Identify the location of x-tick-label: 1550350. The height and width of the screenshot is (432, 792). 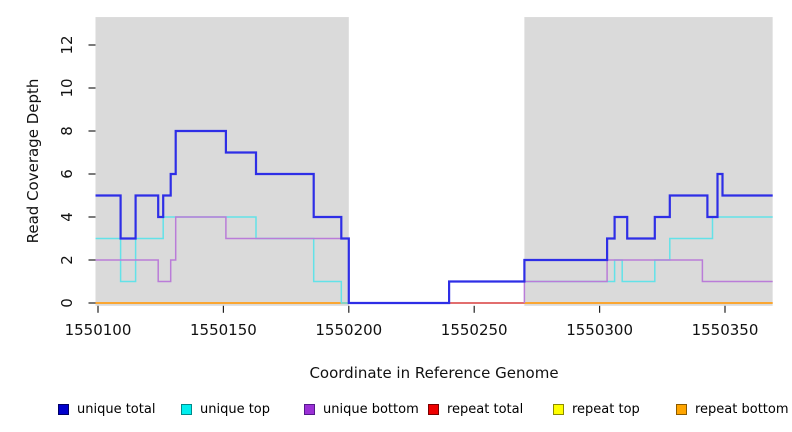
(725, 330).